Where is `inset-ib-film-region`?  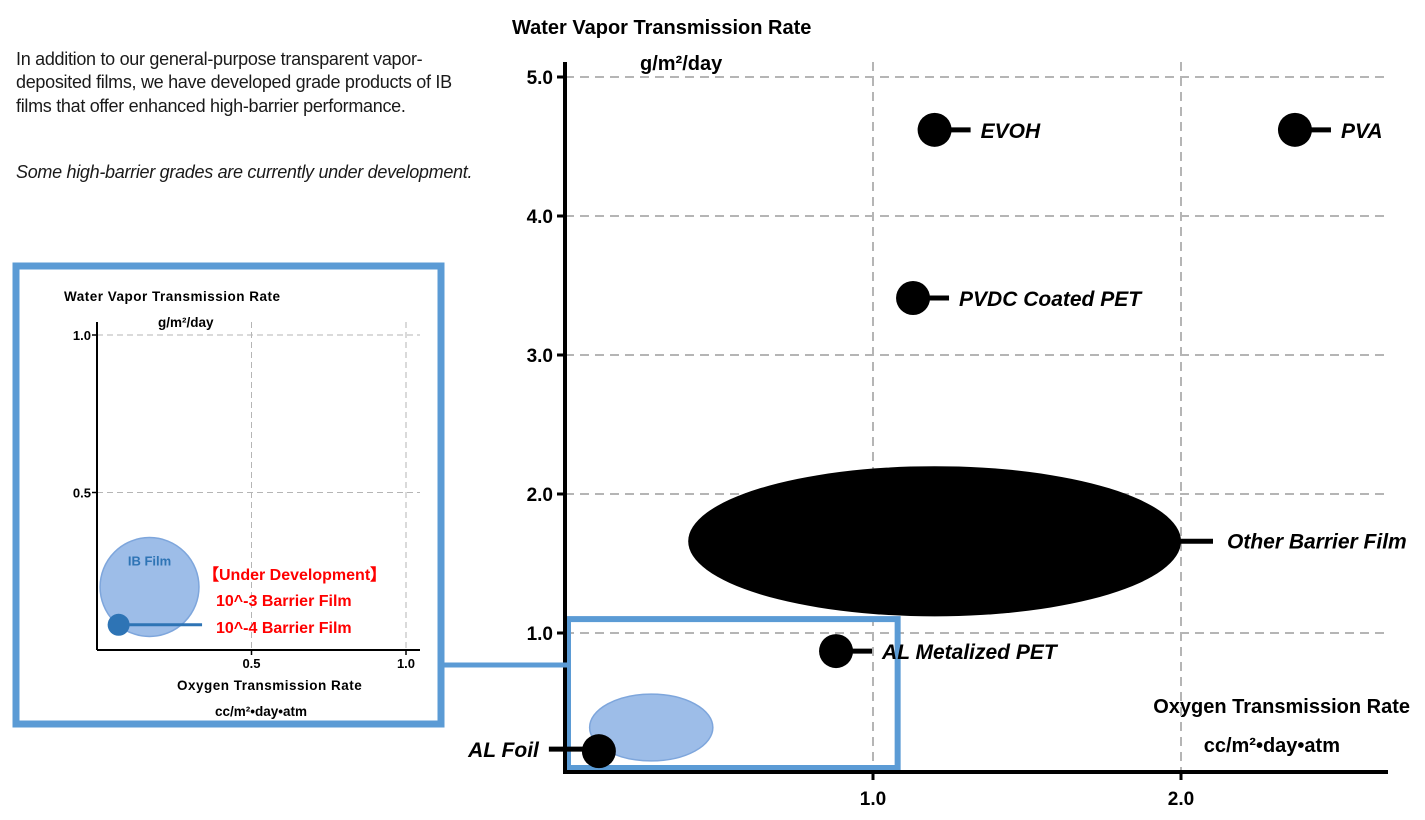
inset-ib-film-region is located at coordinates (149, 587).